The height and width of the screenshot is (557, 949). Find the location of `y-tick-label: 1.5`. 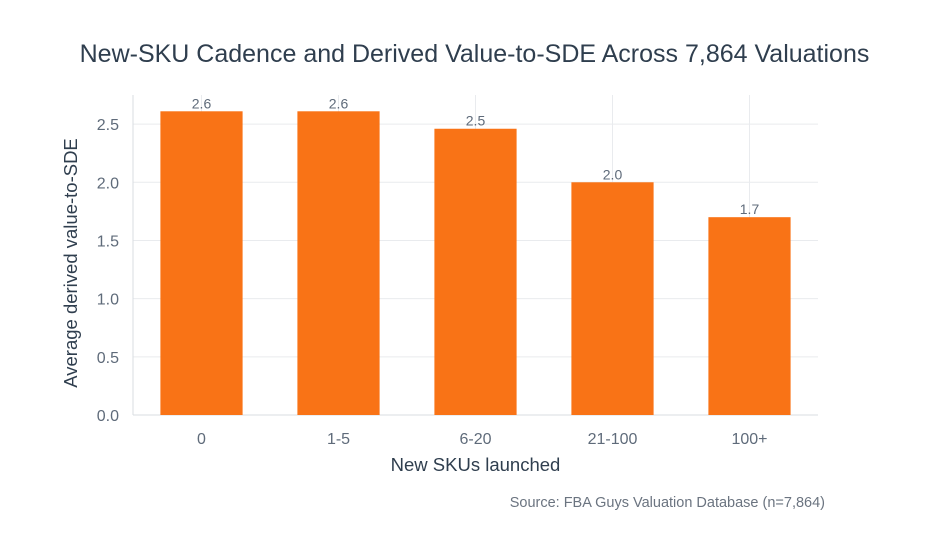

y-tick-label: 1.5 is located at coordinates (108, 241).